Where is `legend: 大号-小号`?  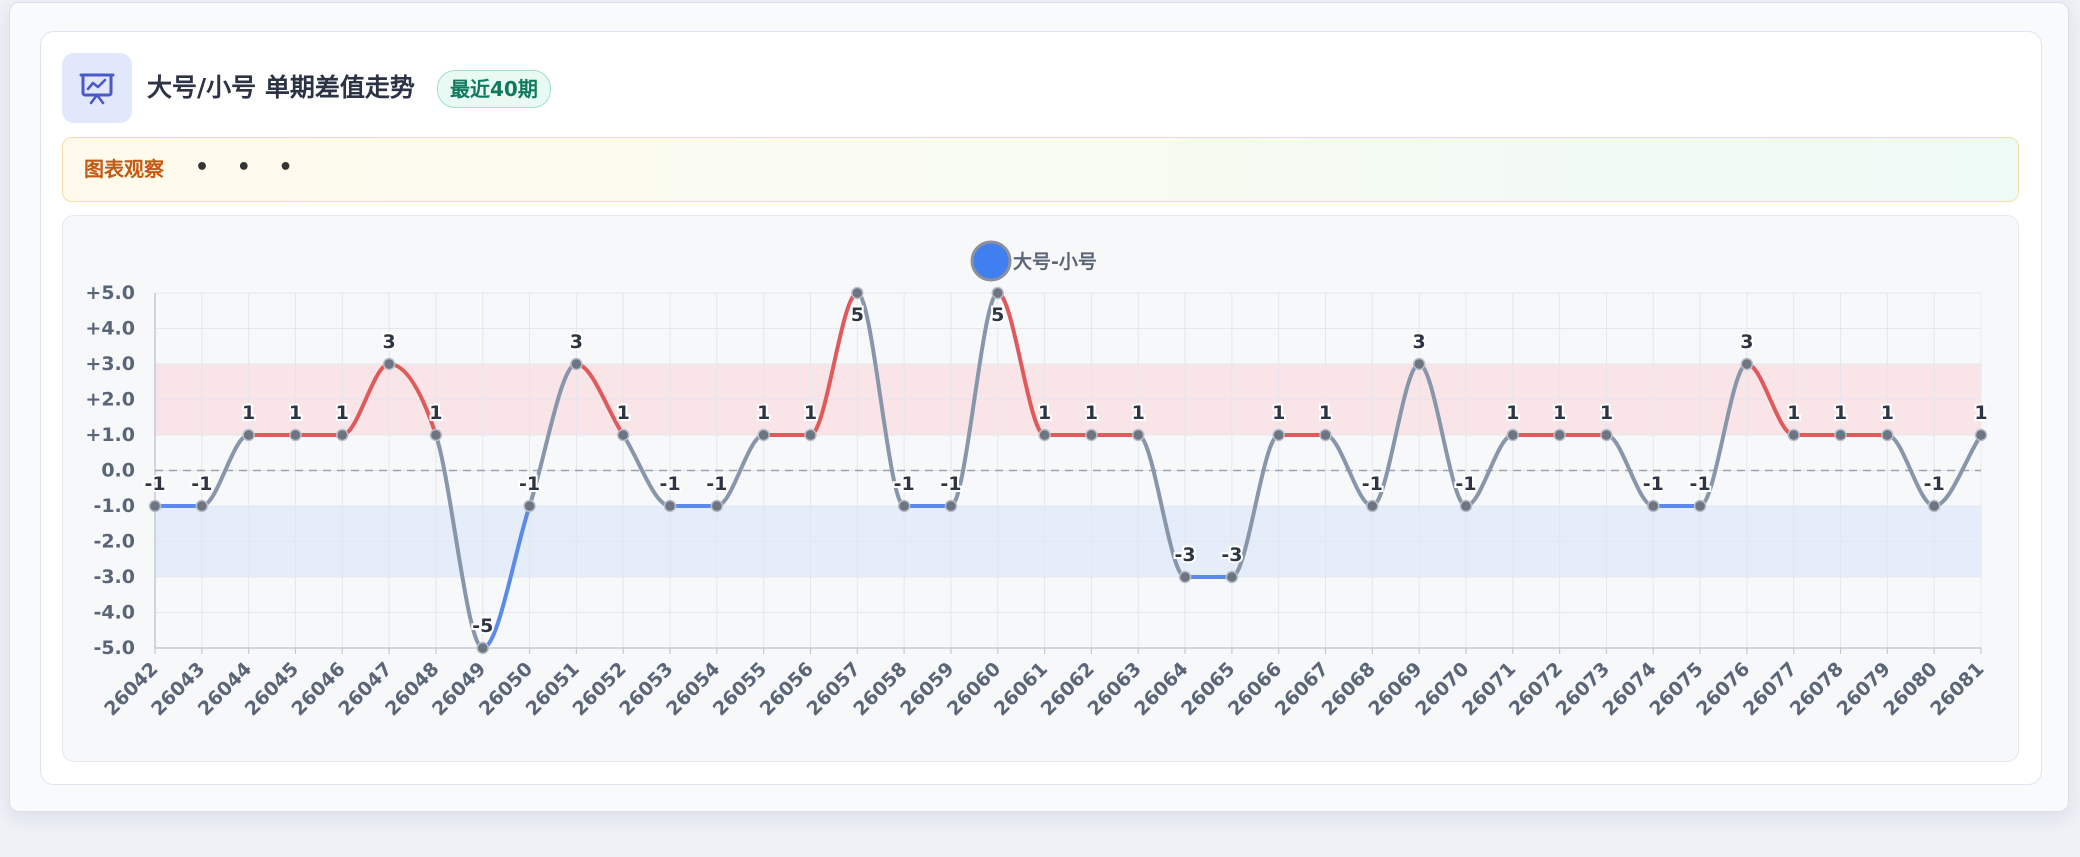 legend: 大号-小号 is located at coordinates (1033, 261).